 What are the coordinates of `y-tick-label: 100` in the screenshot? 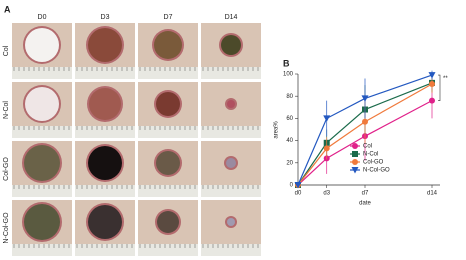 It's located at (288, 75).